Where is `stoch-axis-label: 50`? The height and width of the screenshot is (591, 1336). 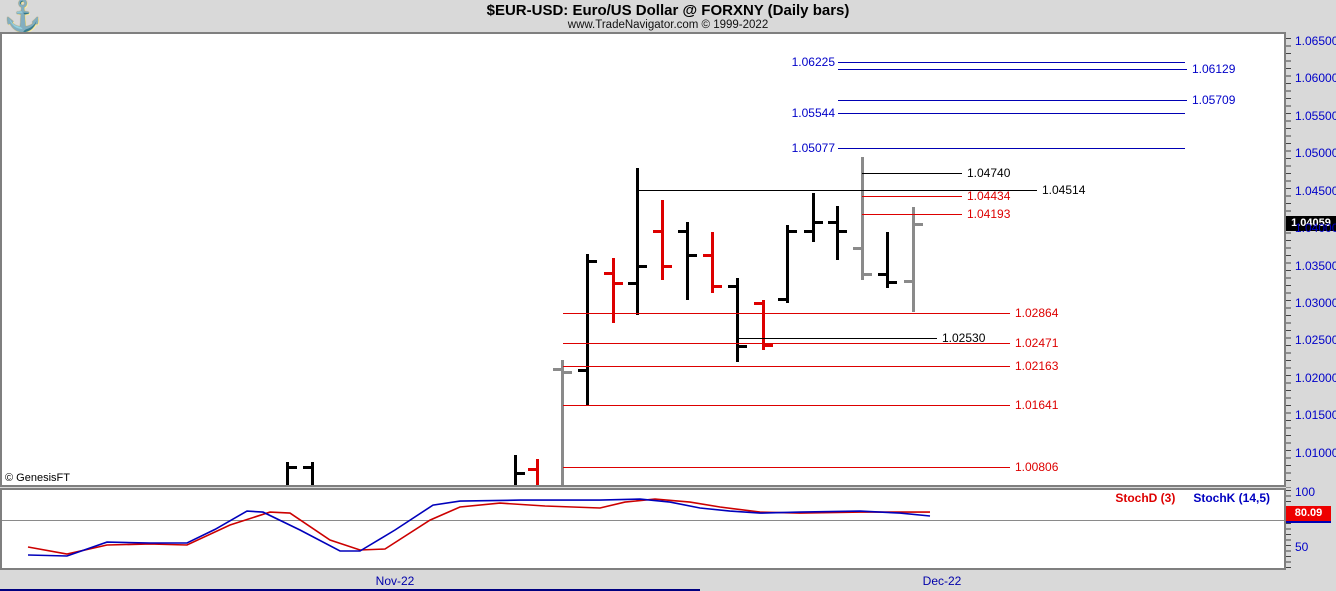 stoch-axis-label: 50 is located at coordinates (1302, 547).